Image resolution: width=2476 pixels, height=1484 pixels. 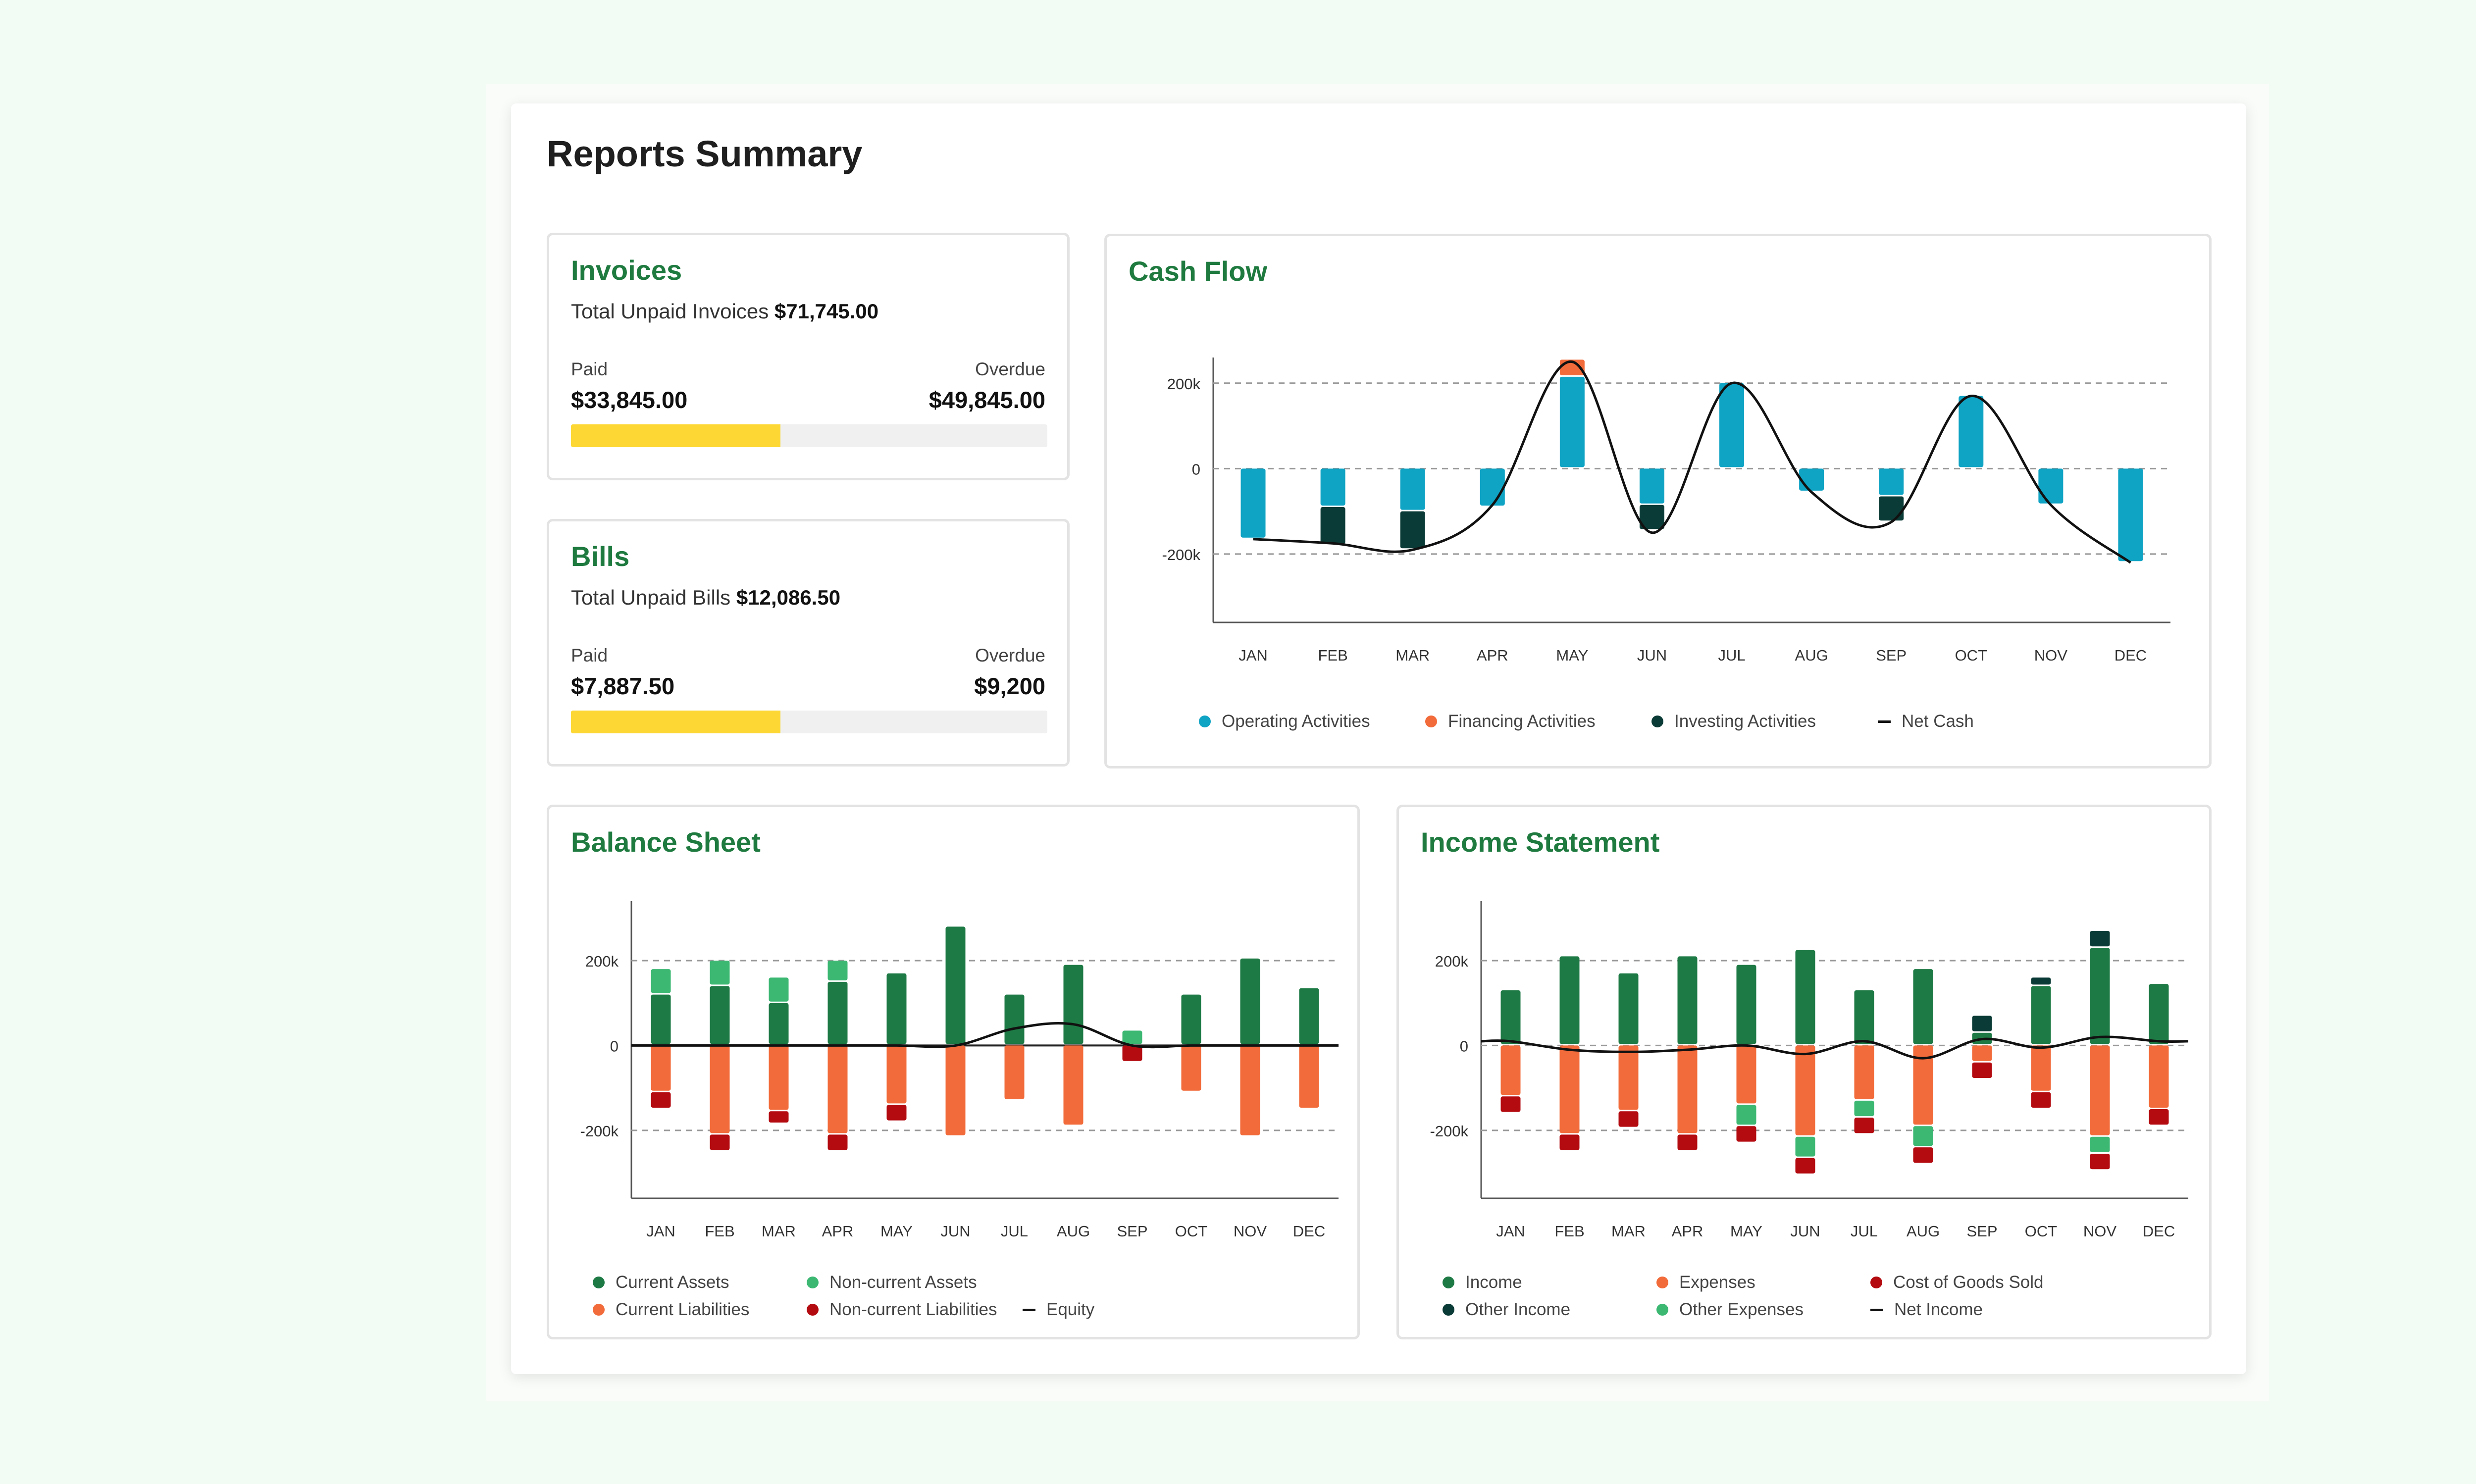 What do you see at coordinates (661, 1282) in the screenshot?
I see `legend-current-assets: Current Assets` at bounding box center [661, 1282].